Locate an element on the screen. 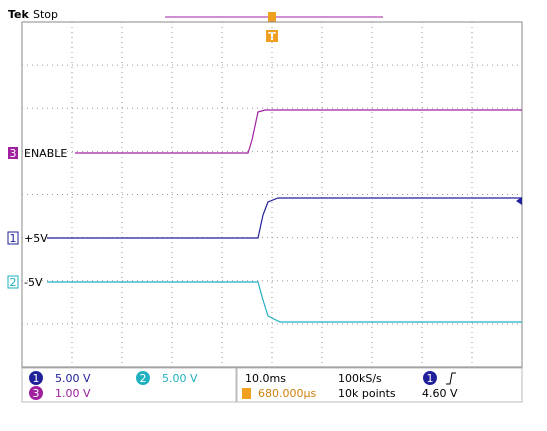  ch3-badge is located at coordinates (36, 393).